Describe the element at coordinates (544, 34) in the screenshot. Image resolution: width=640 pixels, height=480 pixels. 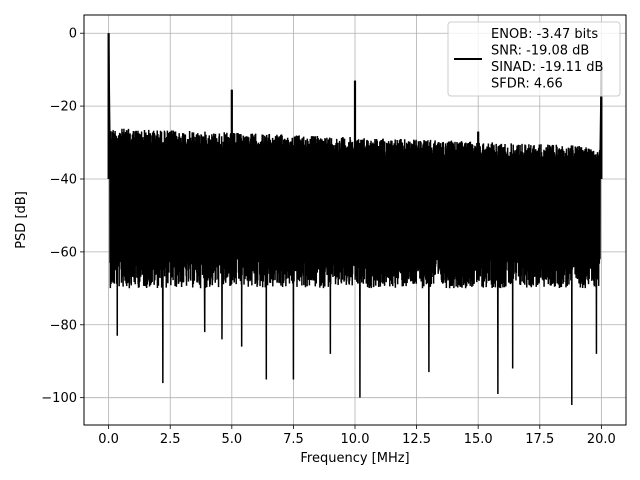
I see `legend-enob: ENOB: -3.47 bits` at that location.